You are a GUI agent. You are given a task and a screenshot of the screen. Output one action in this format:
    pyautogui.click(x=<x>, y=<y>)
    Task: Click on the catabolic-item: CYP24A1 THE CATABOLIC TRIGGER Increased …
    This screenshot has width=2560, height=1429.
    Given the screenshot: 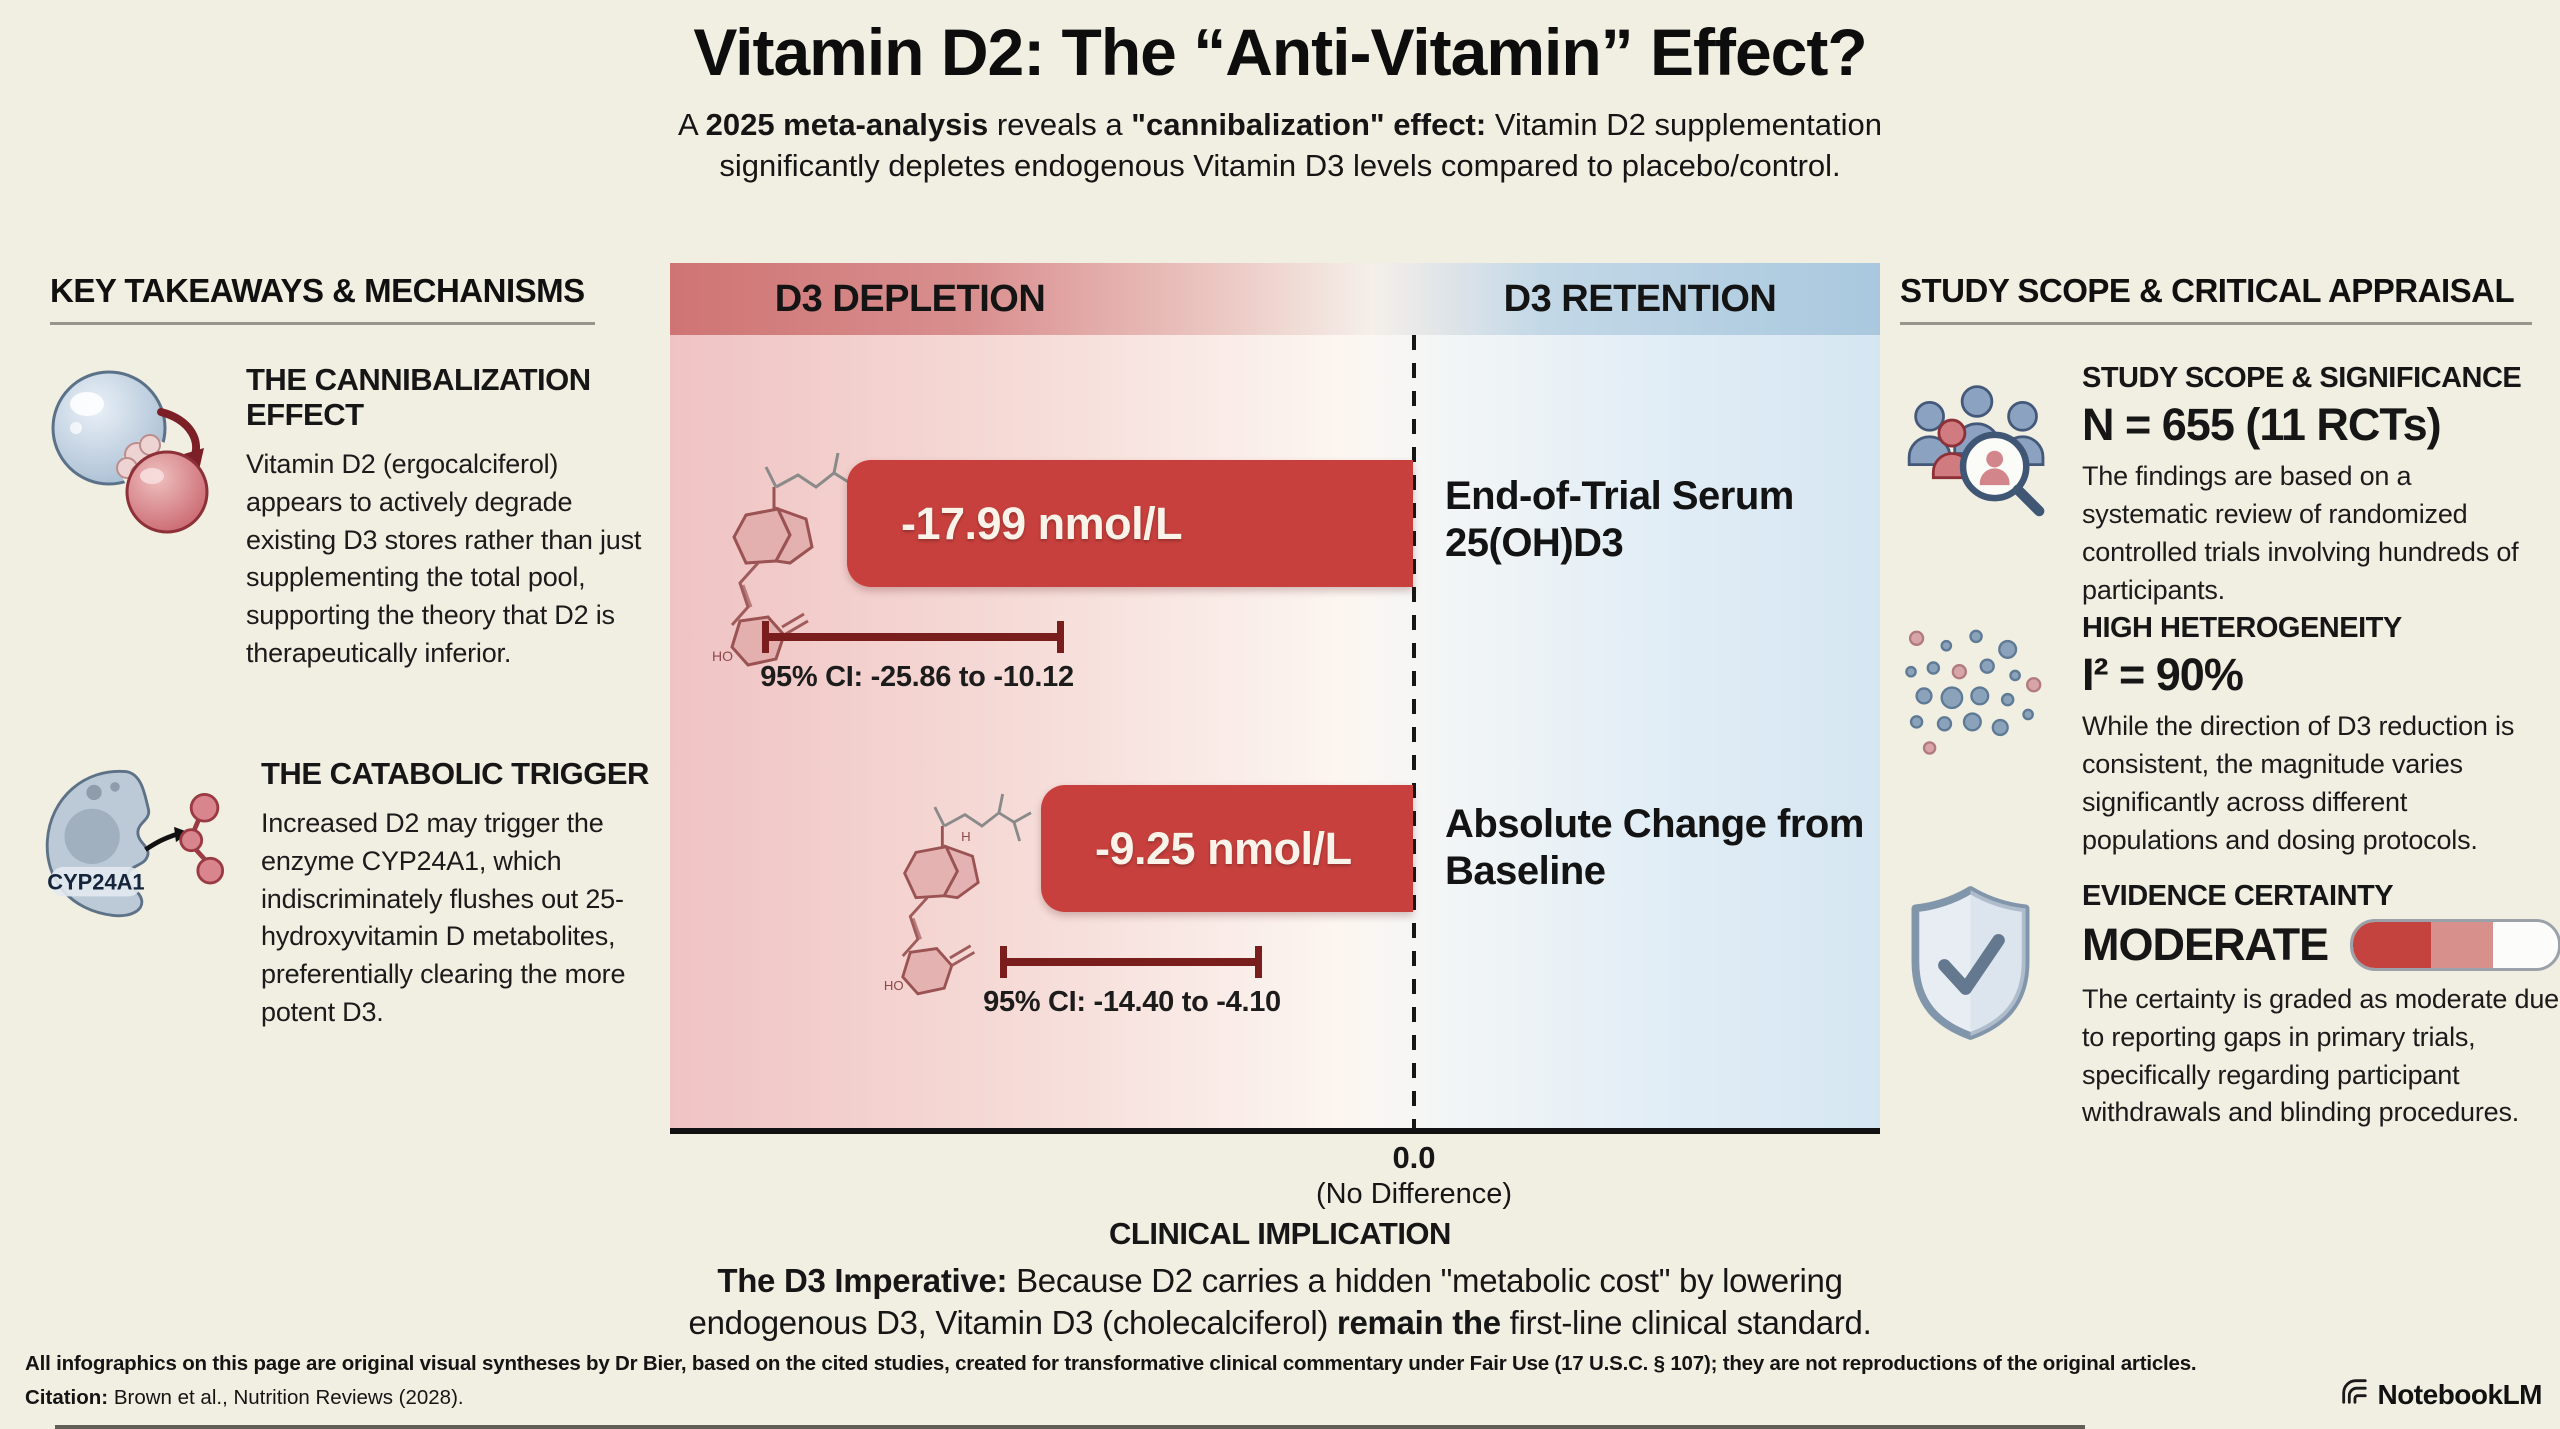 What is the action you would take?
    pyautogui.click(x=347, y=894)
    